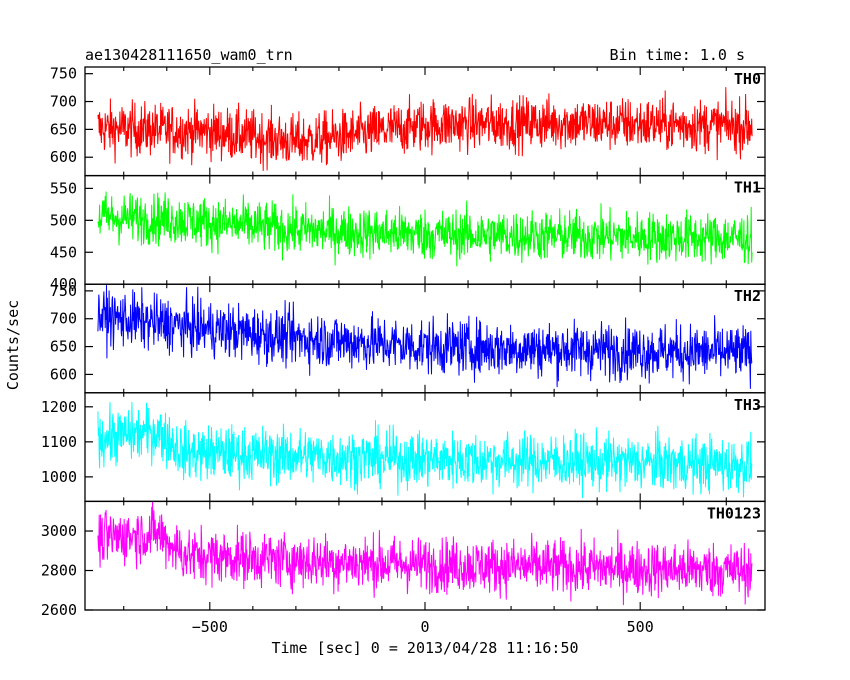  What do you see at coordinates (747, 188) in the screenshot?
I see `panel-label-th1: TH1` at bounding box center [747, 188].